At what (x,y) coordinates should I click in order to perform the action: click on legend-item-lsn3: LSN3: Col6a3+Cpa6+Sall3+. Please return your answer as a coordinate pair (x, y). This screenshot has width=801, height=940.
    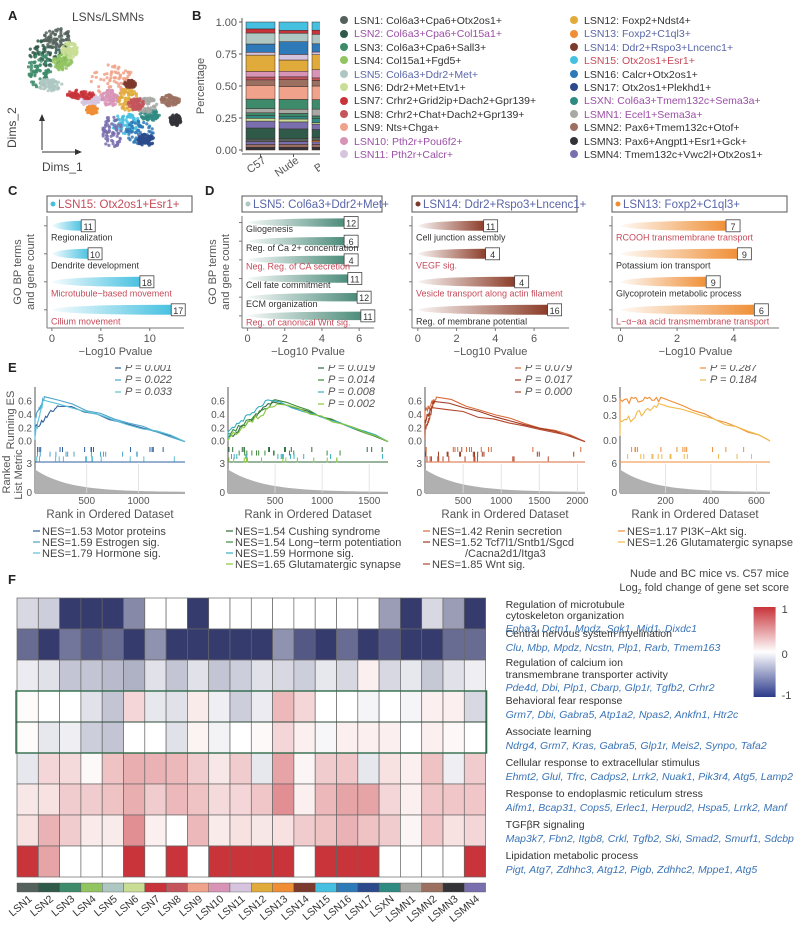
    Looking at the image, I should click on (413, 48).